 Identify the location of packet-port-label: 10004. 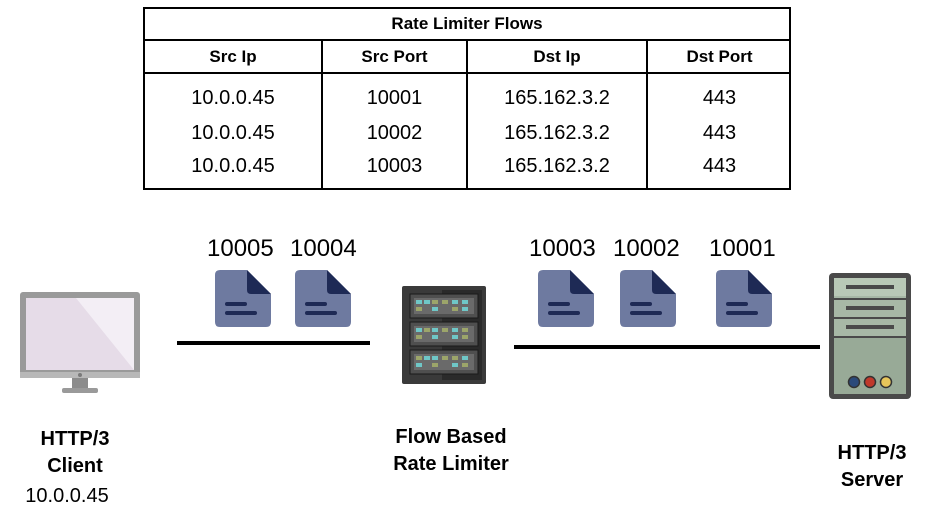
(323, 248).